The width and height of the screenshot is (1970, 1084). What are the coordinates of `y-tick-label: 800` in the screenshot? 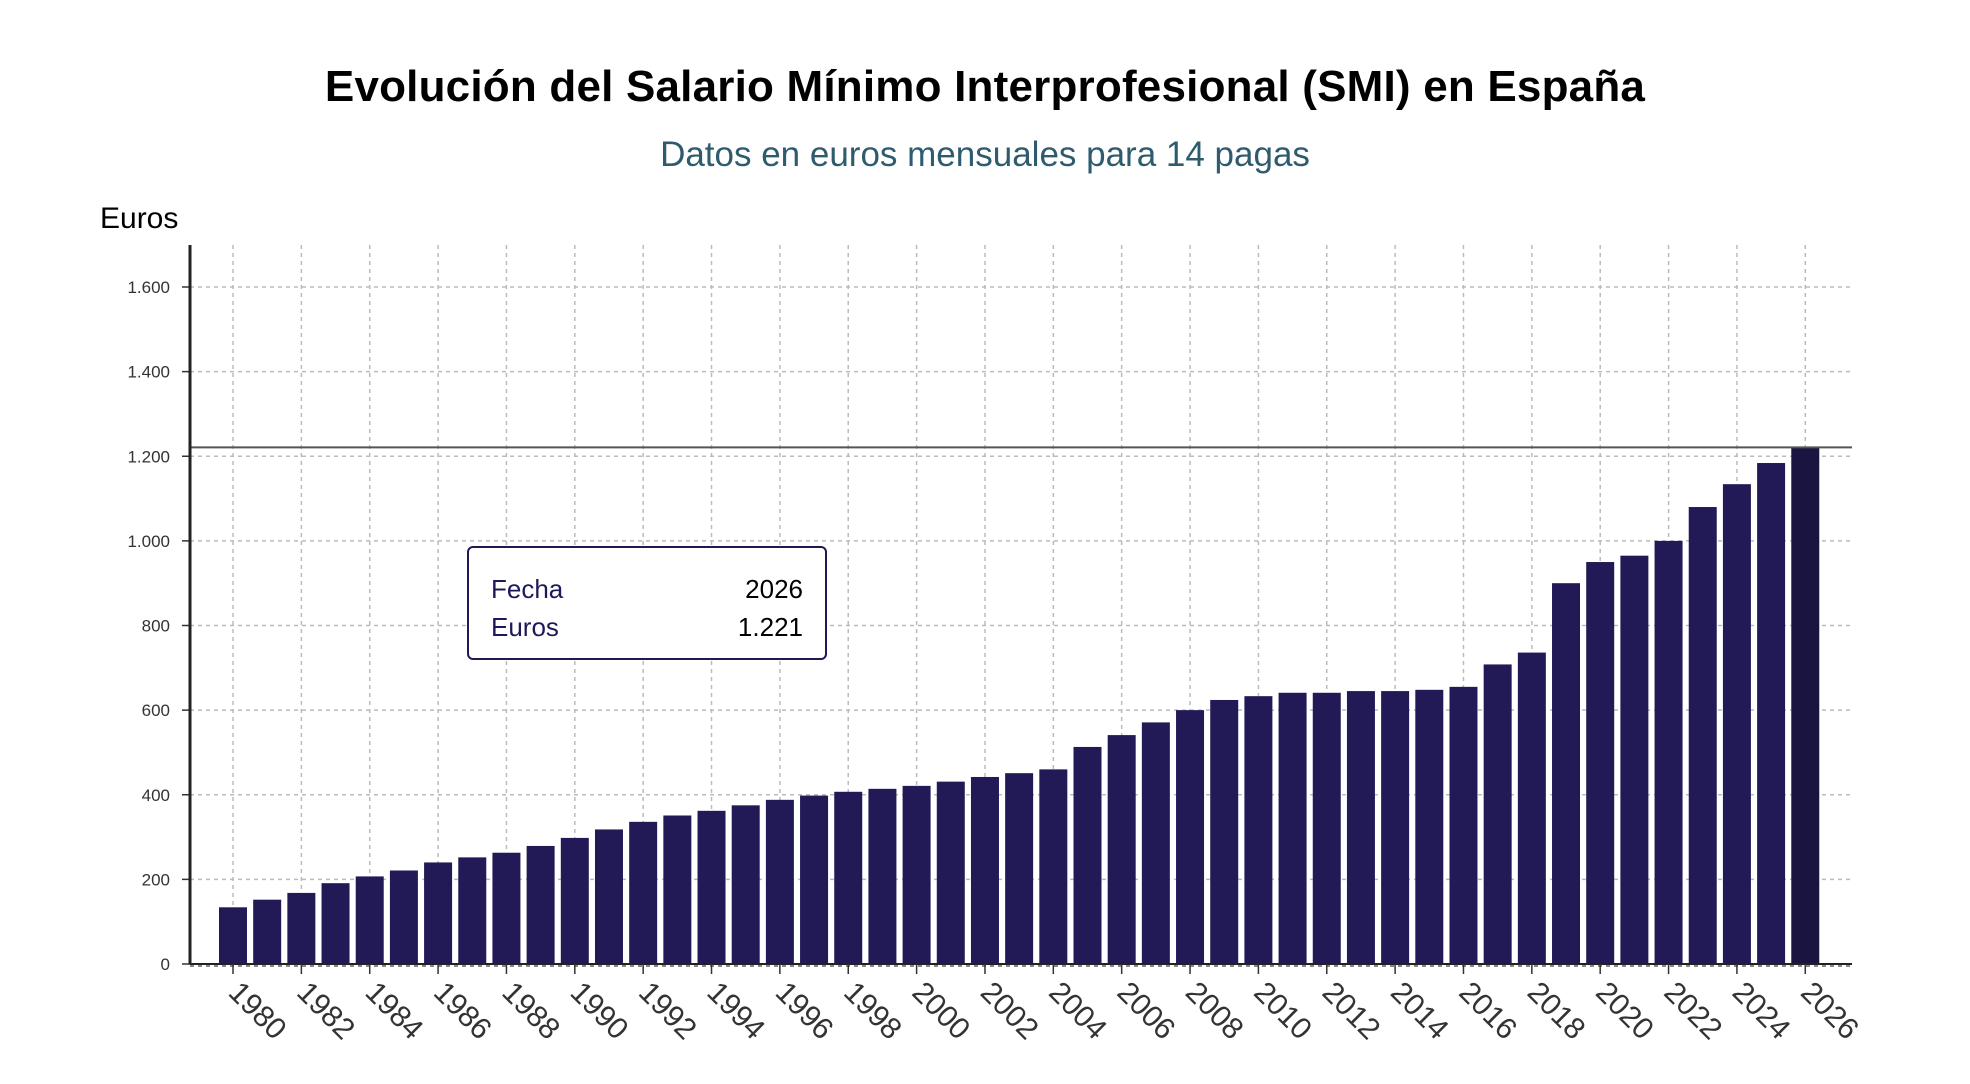 It's located at (156, 626).